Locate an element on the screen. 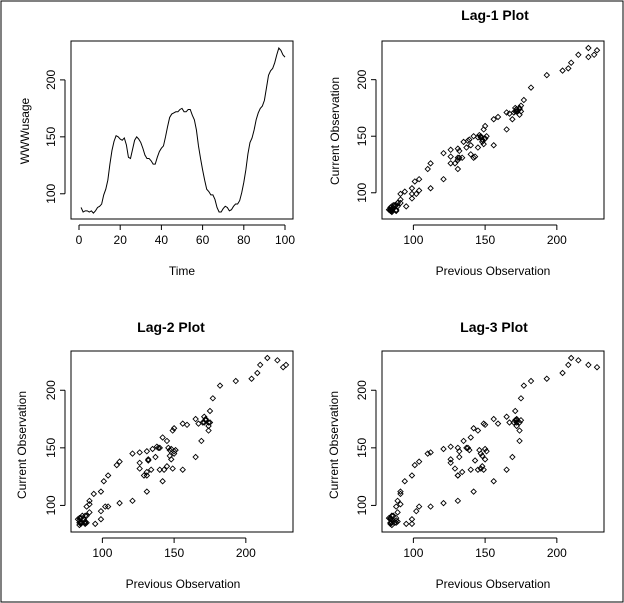 This screenshot has width=624, height=603. panel-title: Lag-3 Plot is located at coordinates (494, 327).